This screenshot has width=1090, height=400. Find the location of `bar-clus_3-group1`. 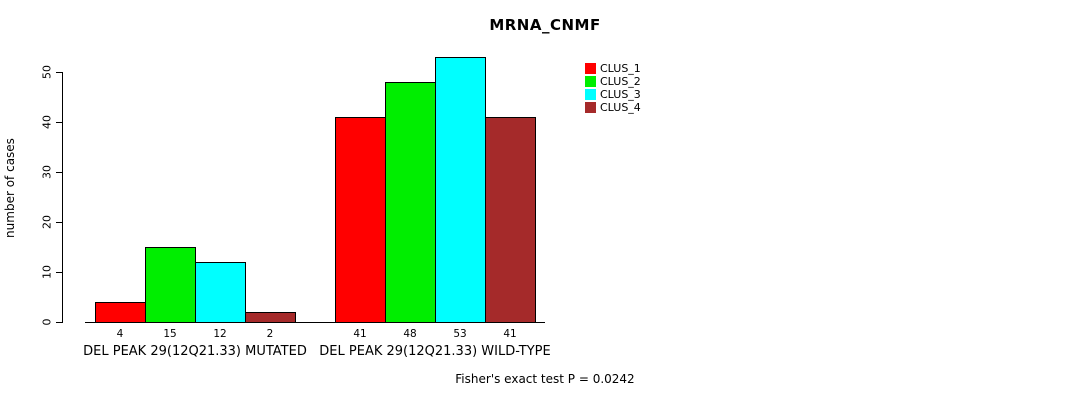

bar-clus_3-group1 is located at coordinates (220, 292).